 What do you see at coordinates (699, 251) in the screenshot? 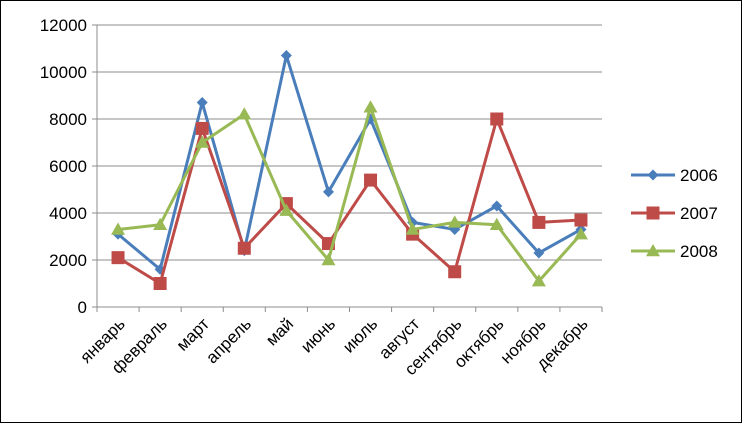
I see `legend-label-2008: 2008` at bounding box center [699, 251].